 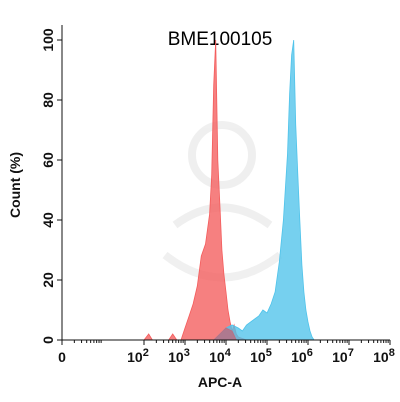 I want to click on x-tick-label: 0, so click(x=62, y=357).